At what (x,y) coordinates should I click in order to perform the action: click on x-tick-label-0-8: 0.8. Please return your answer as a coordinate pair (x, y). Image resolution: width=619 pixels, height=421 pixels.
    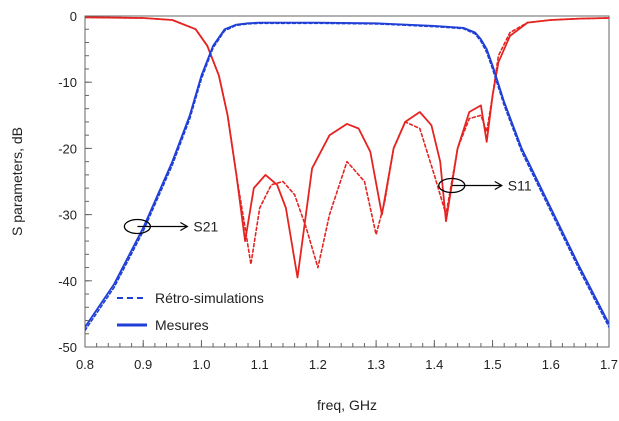
    Looking at the image, I should click on (85, 364).